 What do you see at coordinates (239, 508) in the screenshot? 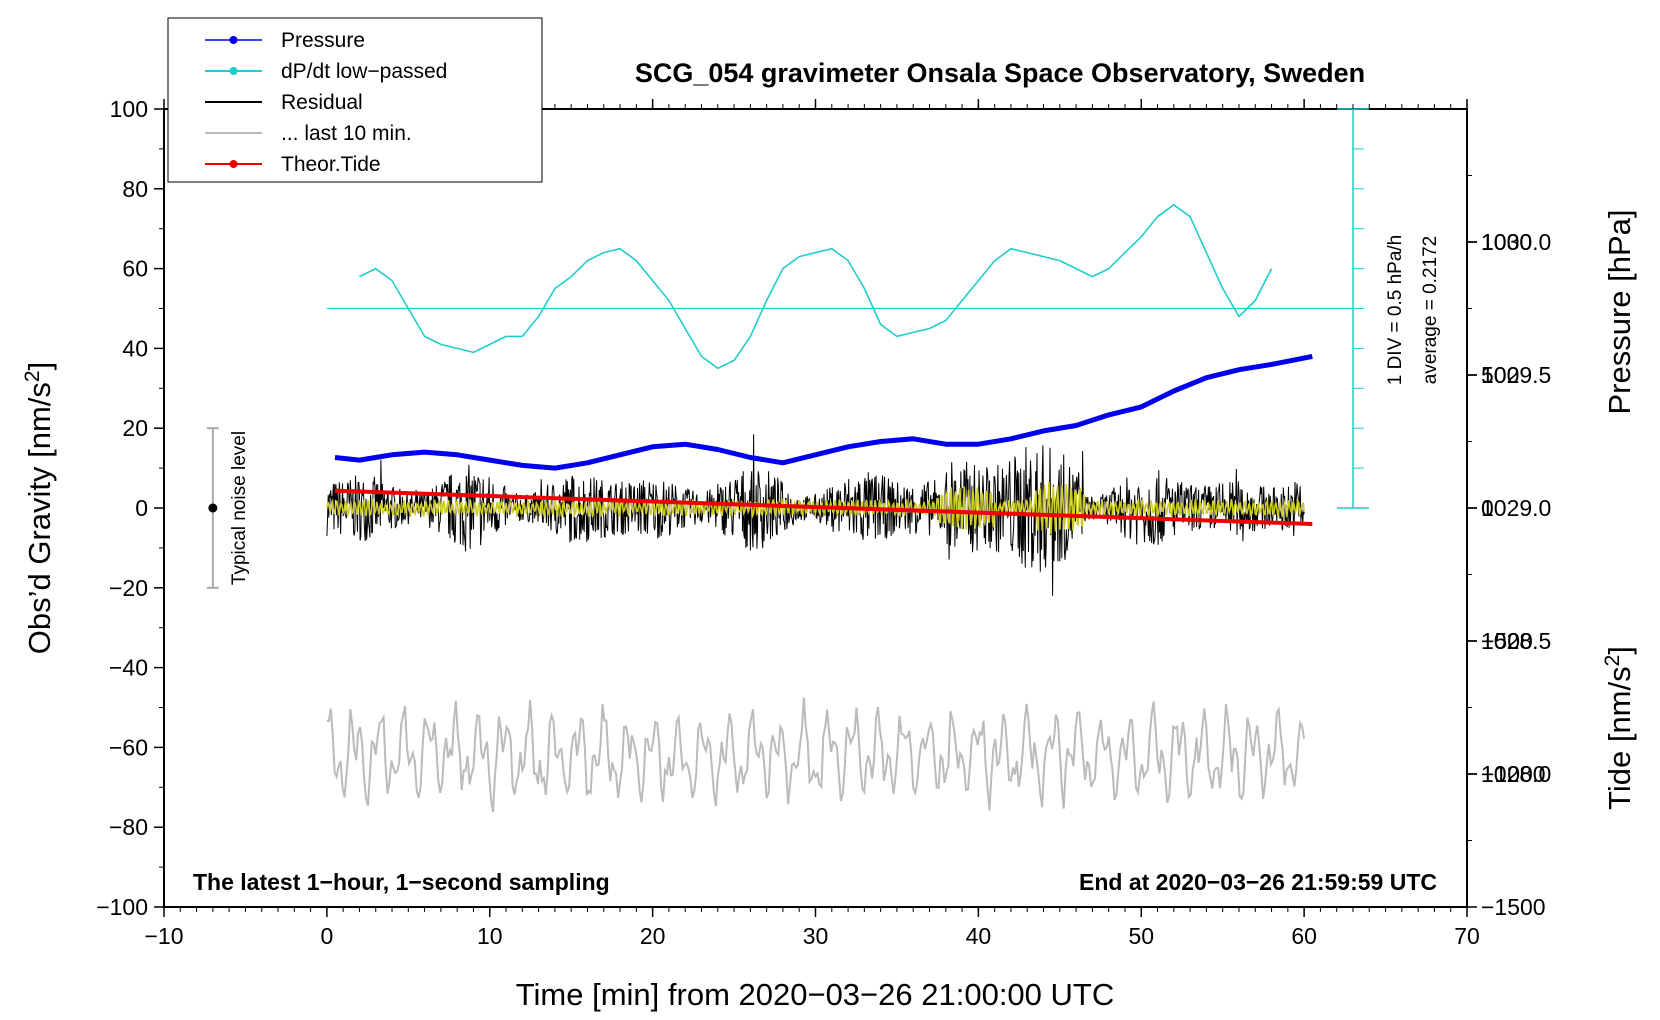
I see `noise-level-label: Typical noise level` at bounding box center [239, 508].